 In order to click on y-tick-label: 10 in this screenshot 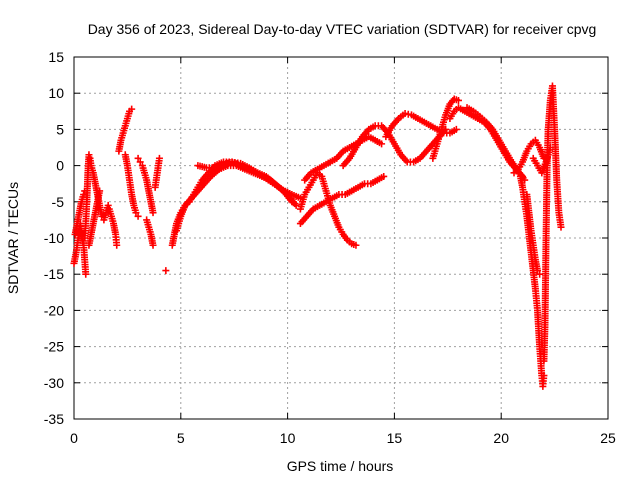, I will do `click(56, 93)`.